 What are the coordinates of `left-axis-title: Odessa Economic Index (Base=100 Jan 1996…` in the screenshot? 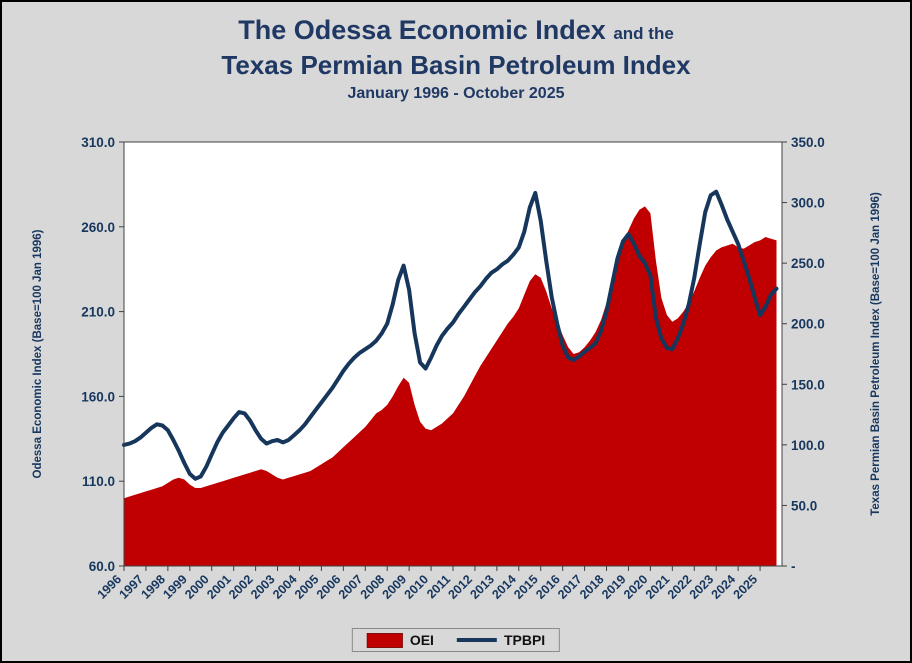 It's located at (38, 354).